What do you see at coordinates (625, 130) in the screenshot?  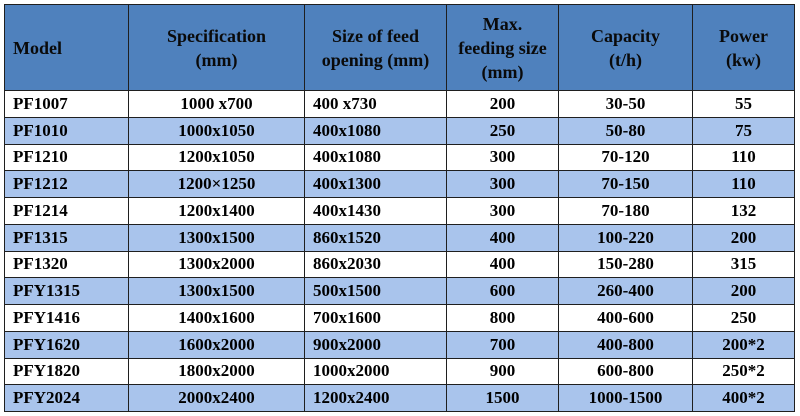 I see `cell-capacity: 50-80` at bounding box center [625, 130].